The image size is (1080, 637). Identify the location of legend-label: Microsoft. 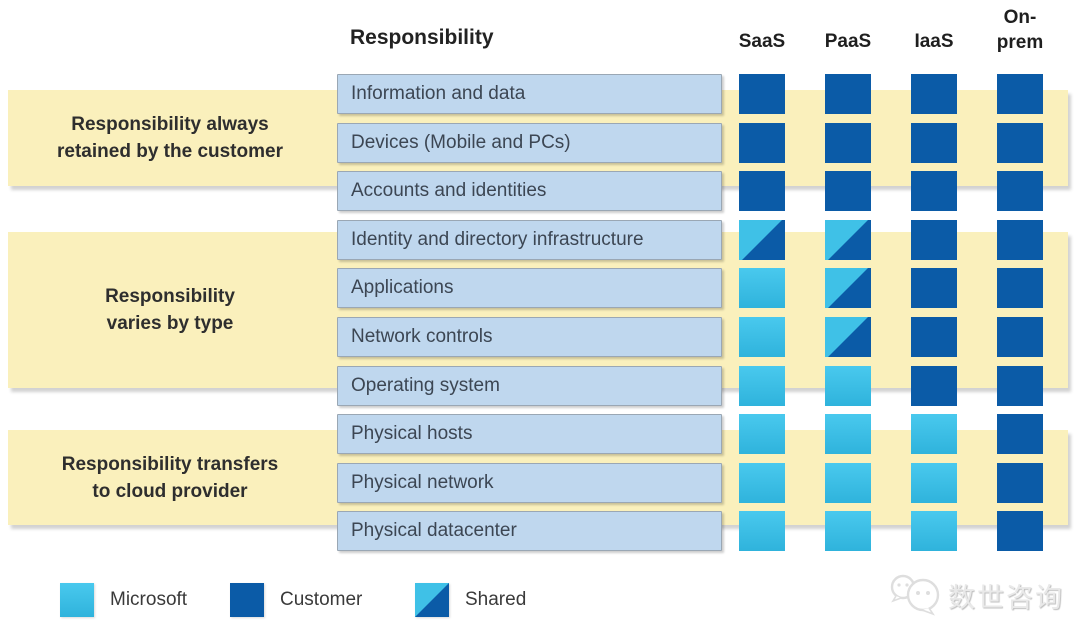
(149, 599).